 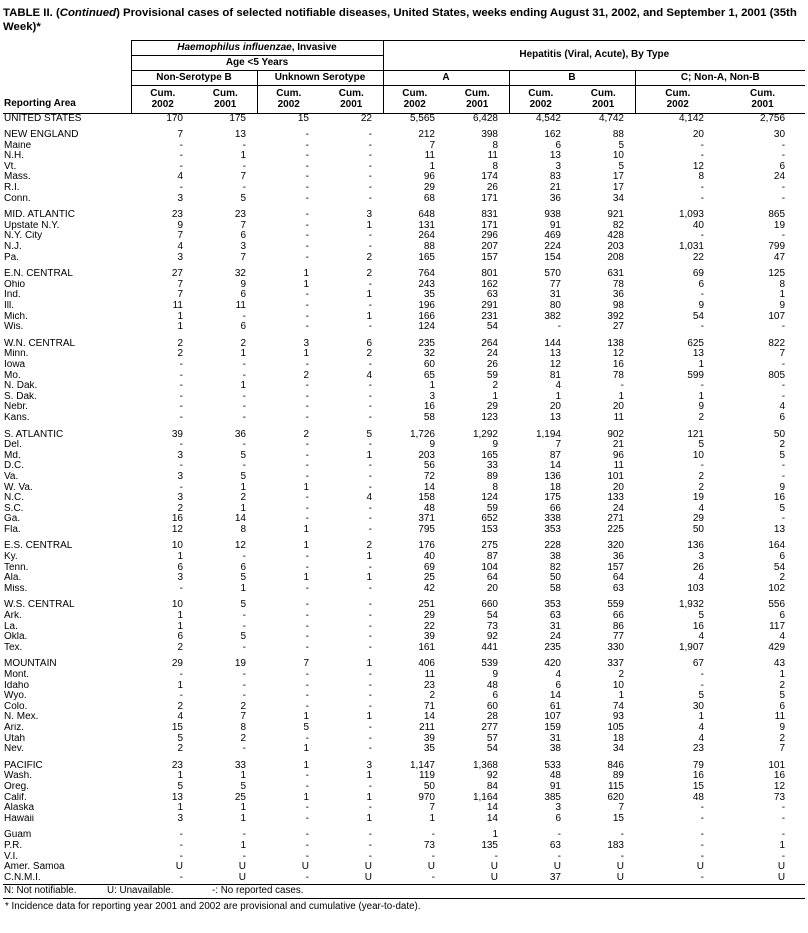 What do you see at coordinates (34, 434) in the screenshot?
I see `reporting-area-cell: S. ATLANTIC` at bounding box center [34, 434].